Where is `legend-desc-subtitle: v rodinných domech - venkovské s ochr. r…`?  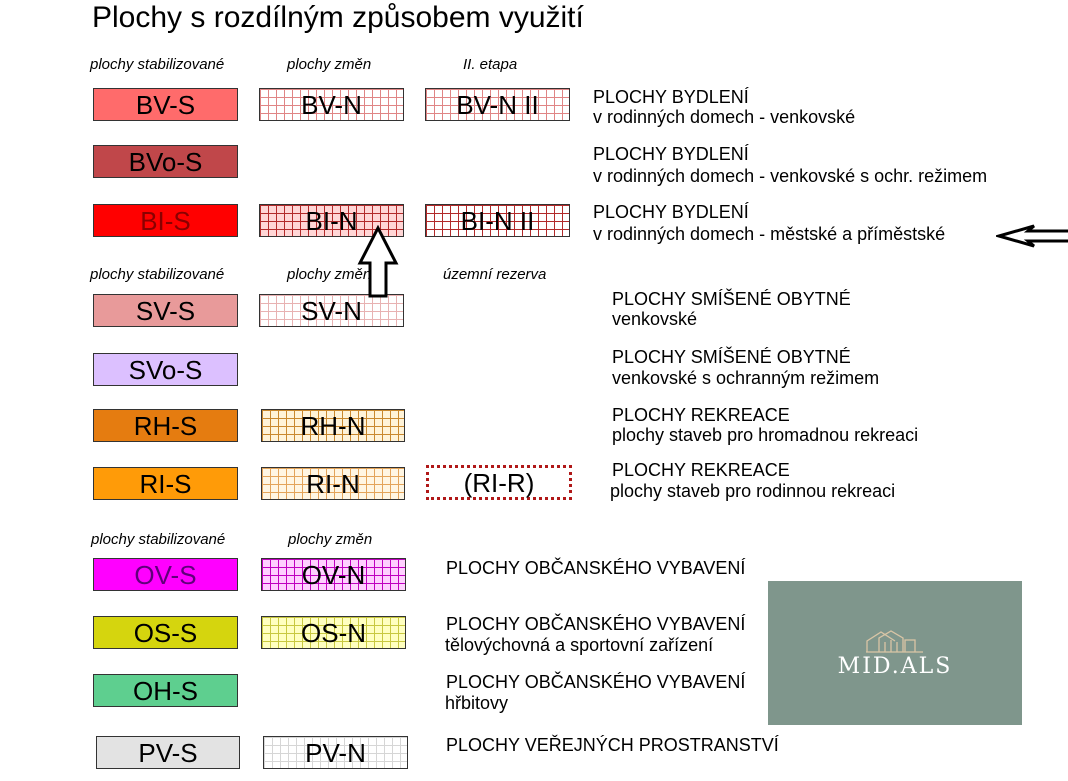 legend-desc-subtitle: v rodinných domech - venkovské s ochr. r… is located at coordinates (790, 176).